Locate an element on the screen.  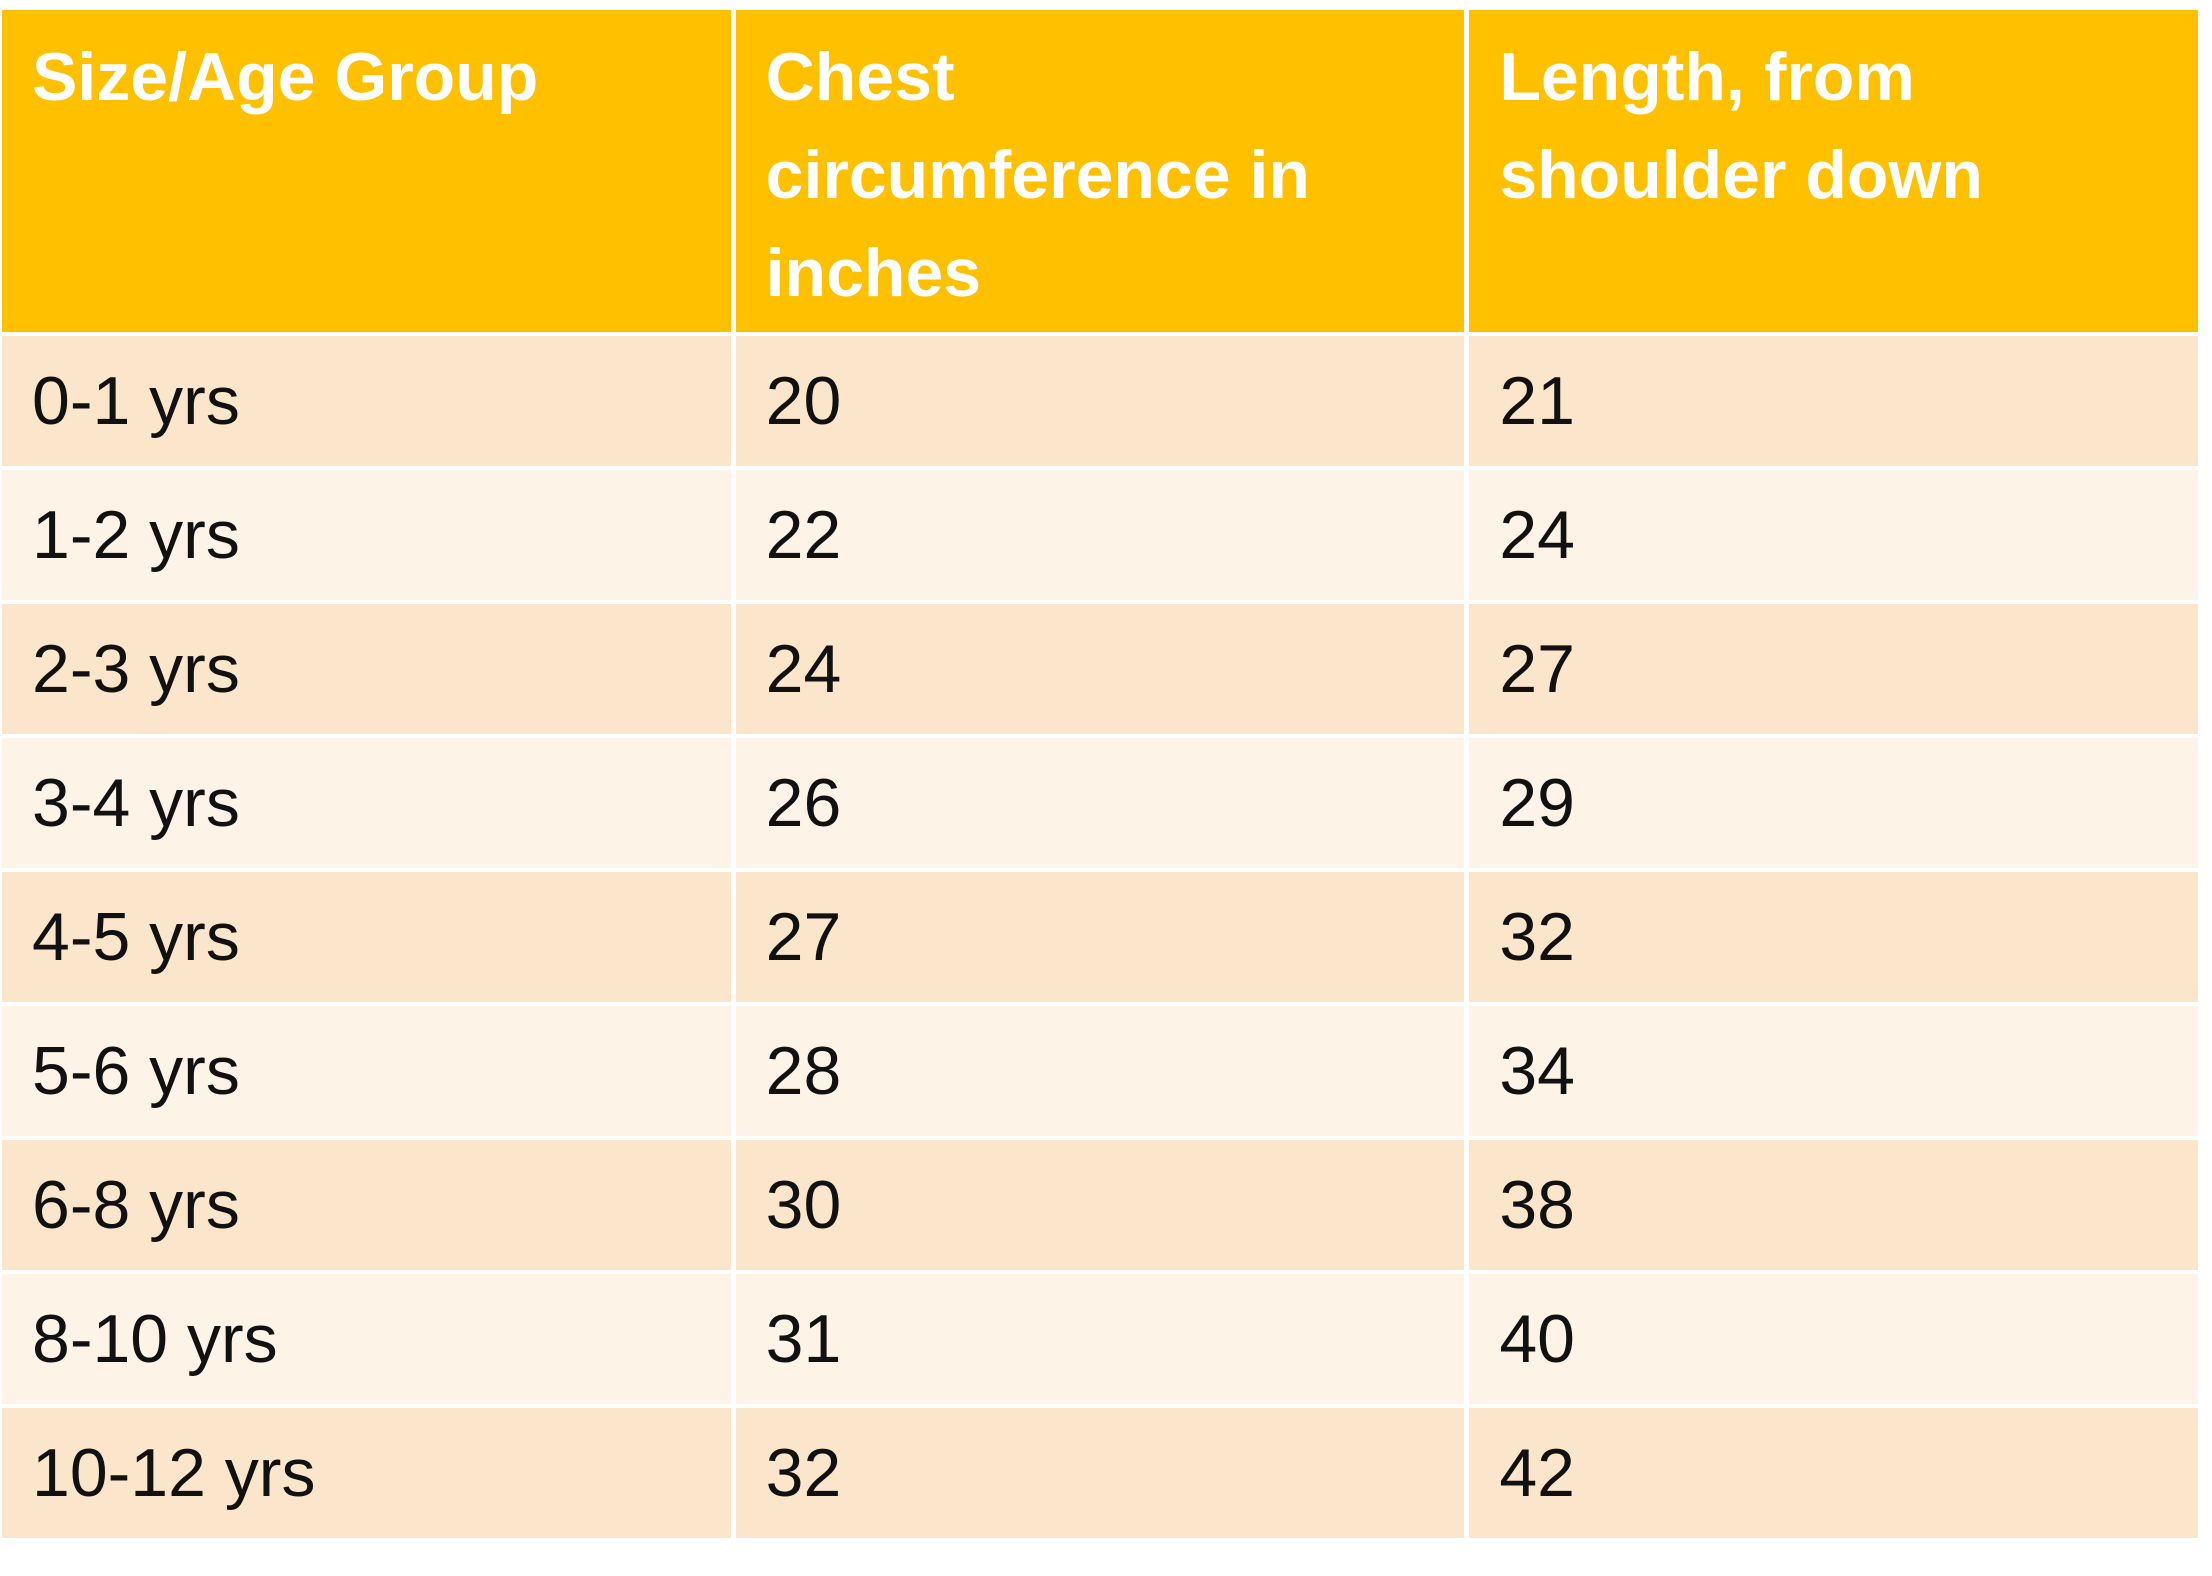
table-cell: 20 is located at coordinates (1100, 401).